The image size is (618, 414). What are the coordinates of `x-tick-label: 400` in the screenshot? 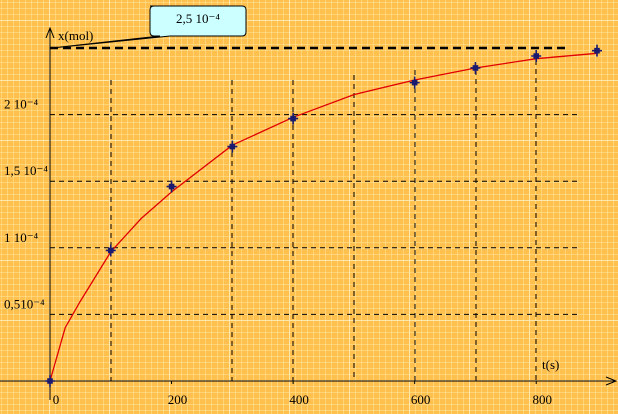 It's located at (299, 399).